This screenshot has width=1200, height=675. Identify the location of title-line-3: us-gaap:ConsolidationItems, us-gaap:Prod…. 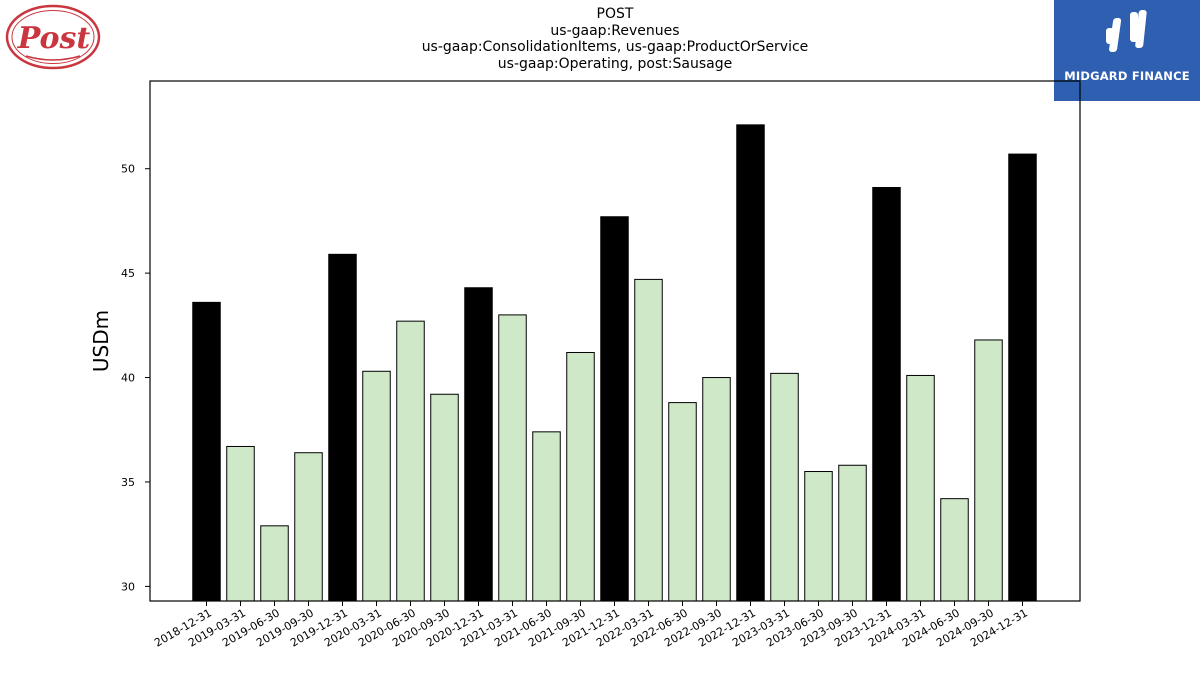
(615, 47).